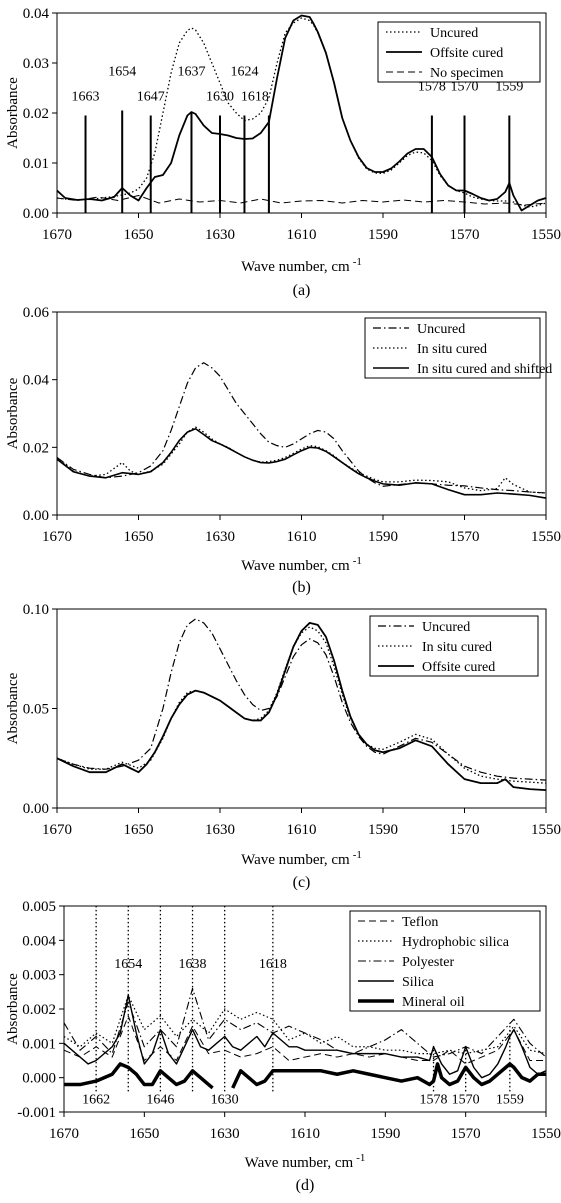 The height and width of the screenshot is (1203, 561). Describe the element at coordinates (36, 710) in the screenshot. I see `y-tick-label: 0.05` at that location.